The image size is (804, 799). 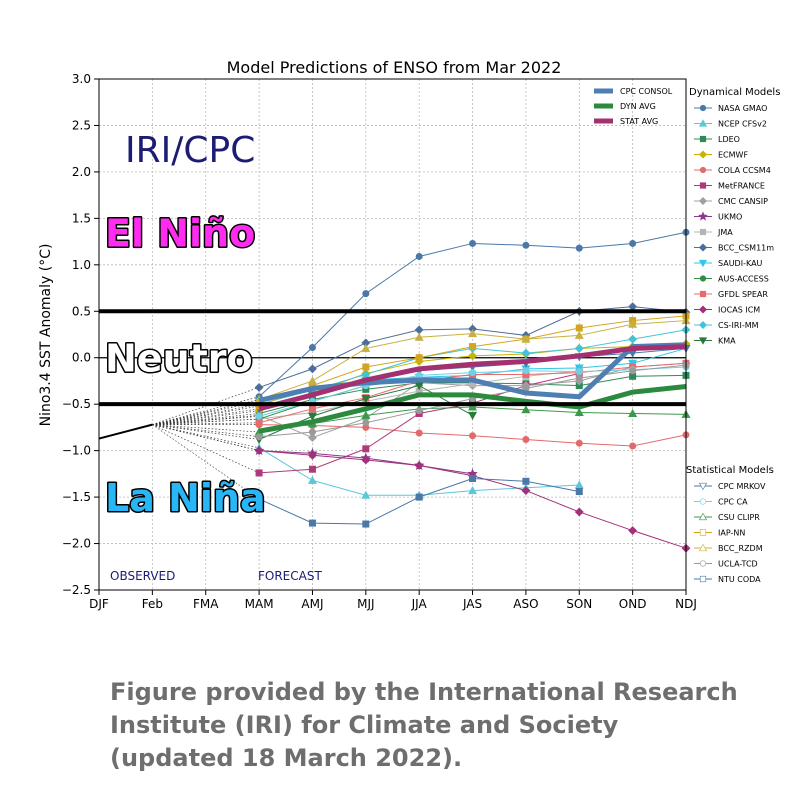 I want to click on x-axis-ticks: DJF Feb FMA MAM AMJ MJJ JJA JAS ASO SON OND NDJ, so click(x=393, y=600).